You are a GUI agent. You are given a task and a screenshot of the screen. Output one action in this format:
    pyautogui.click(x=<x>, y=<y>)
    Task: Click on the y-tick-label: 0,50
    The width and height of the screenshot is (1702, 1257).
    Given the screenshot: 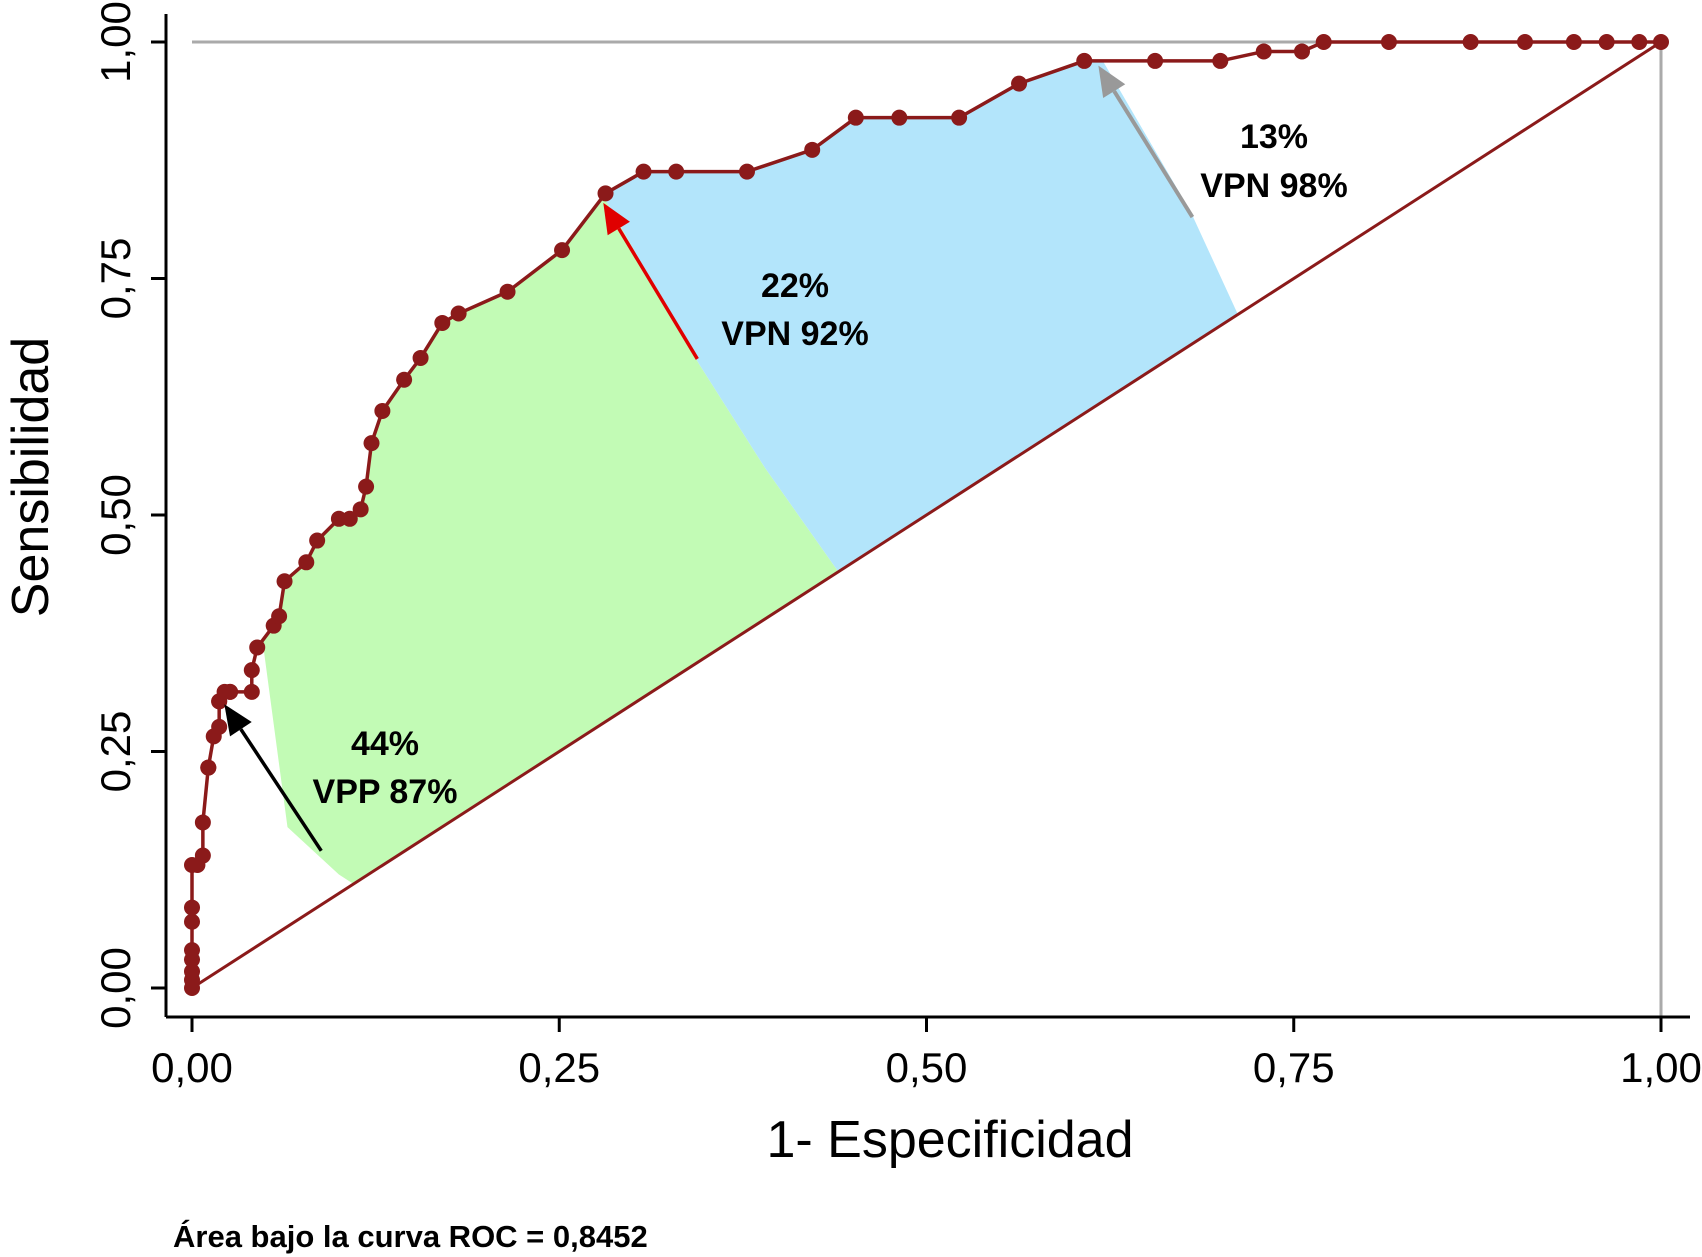 What is the action you would take?
    pyautogui.click(x=115, y=515)
    